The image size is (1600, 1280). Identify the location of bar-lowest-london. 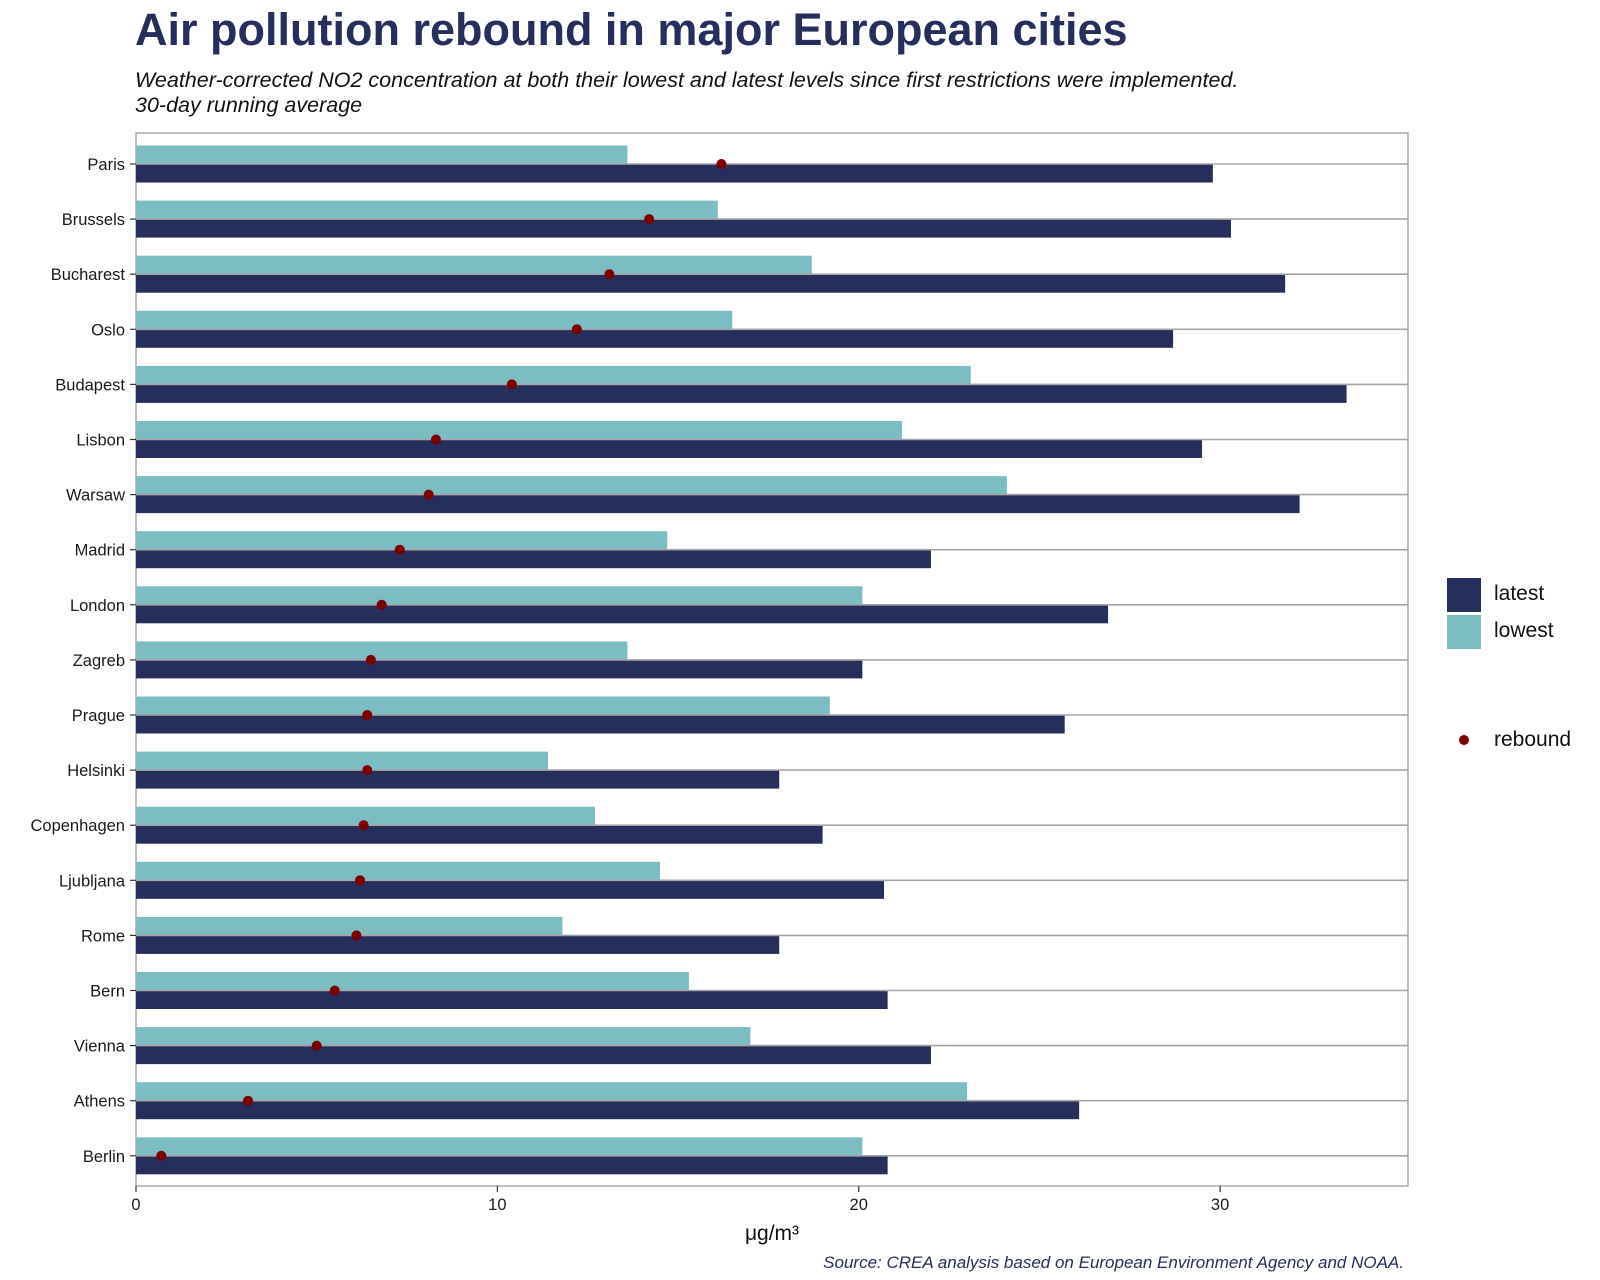
(499, 595).